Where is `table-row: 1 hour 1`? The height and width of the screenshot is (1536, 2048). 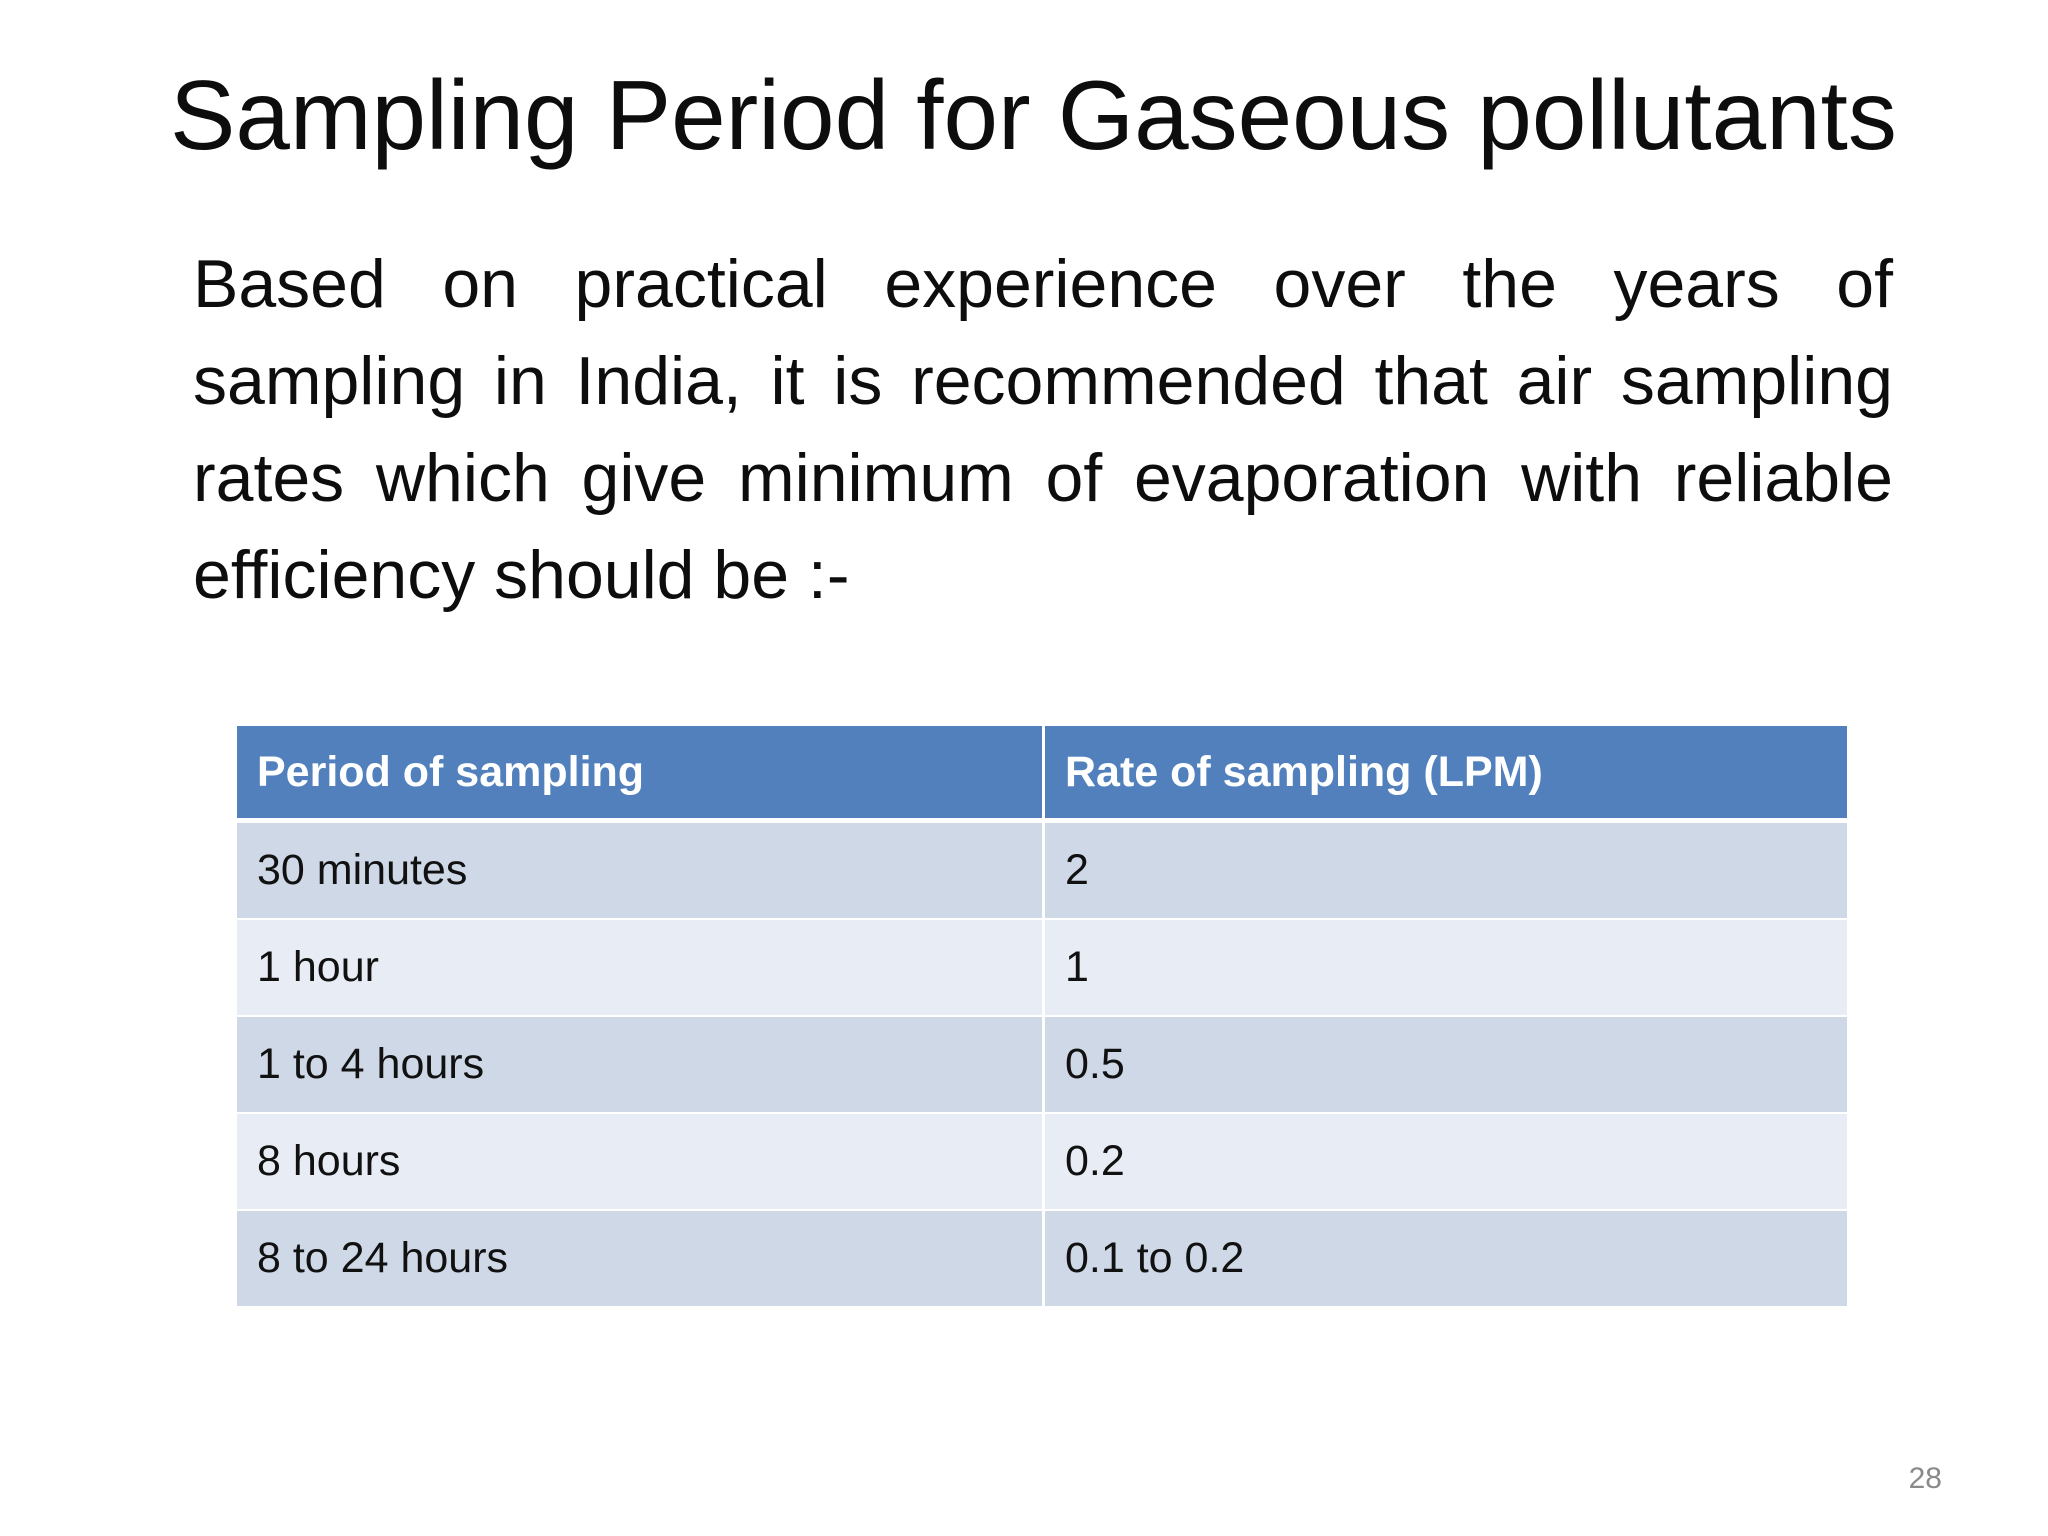 table-row: 1 hour 1 is located at coordinates (1042, 968).